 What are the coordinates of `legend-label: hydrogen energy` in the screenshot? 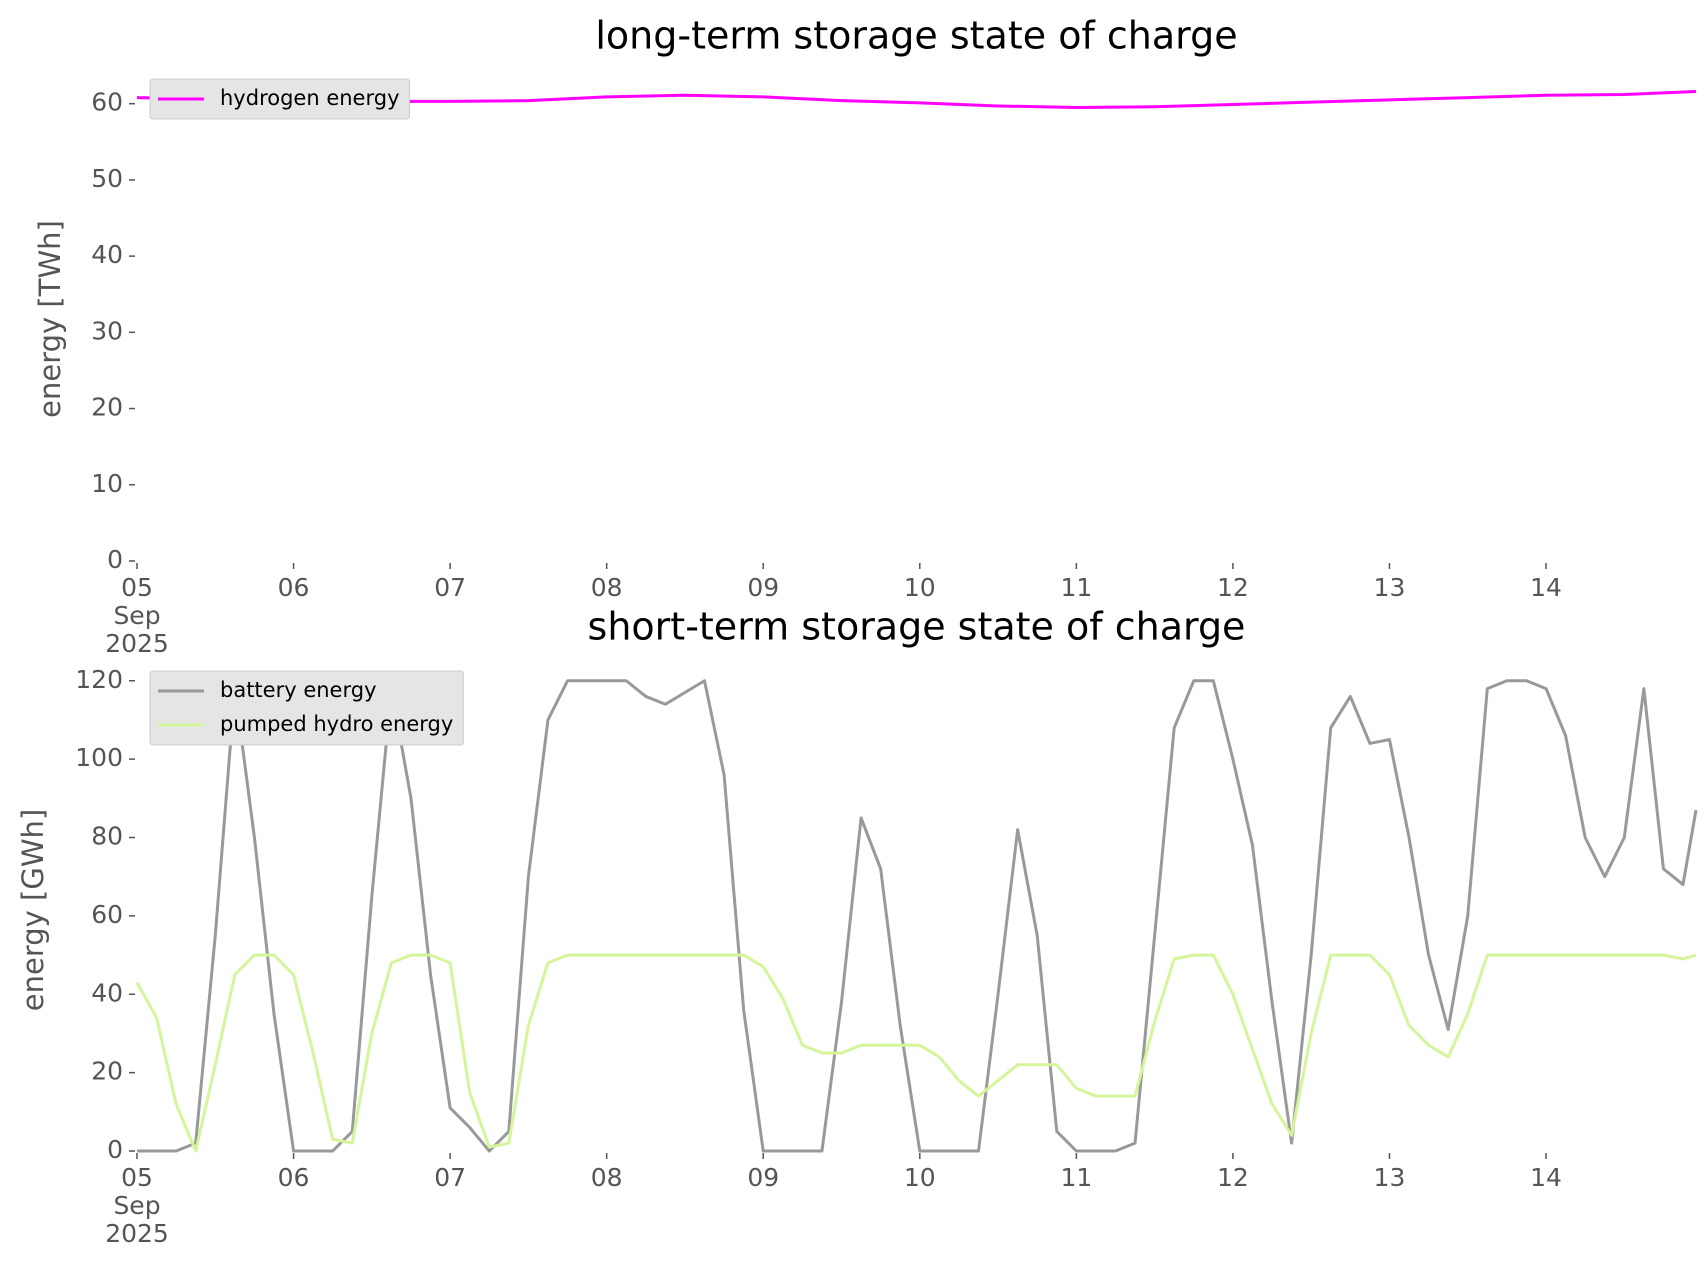 It's located at (310, 98).